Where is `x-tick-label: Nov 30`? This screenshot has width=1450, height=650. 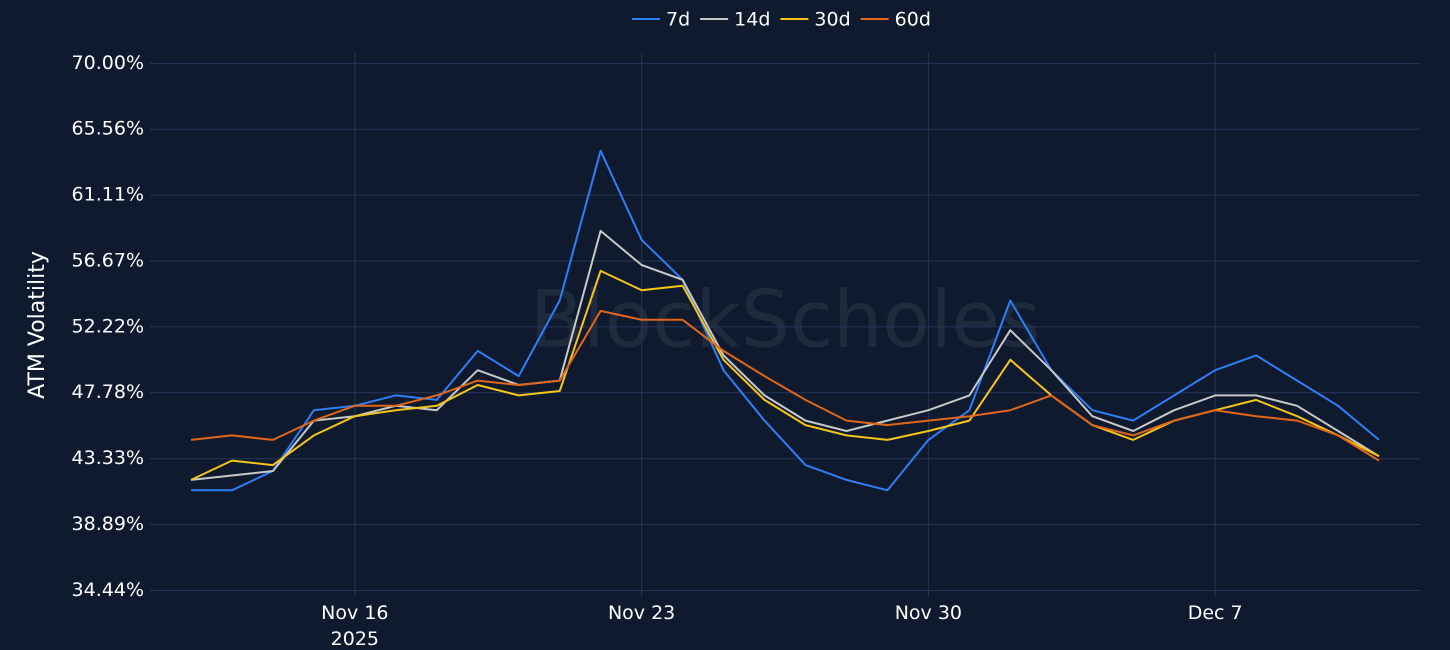 x-tick-label: Nov 30 is located at coordinates (928, 613).